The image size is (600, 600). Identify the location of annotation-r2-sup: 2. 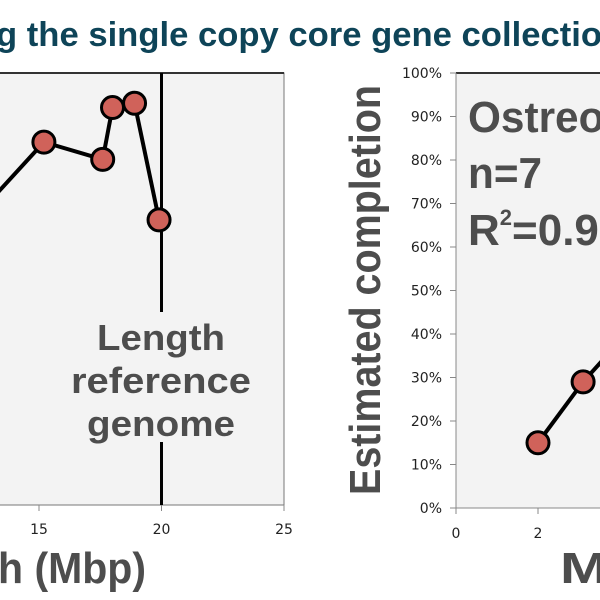
(506, 217).